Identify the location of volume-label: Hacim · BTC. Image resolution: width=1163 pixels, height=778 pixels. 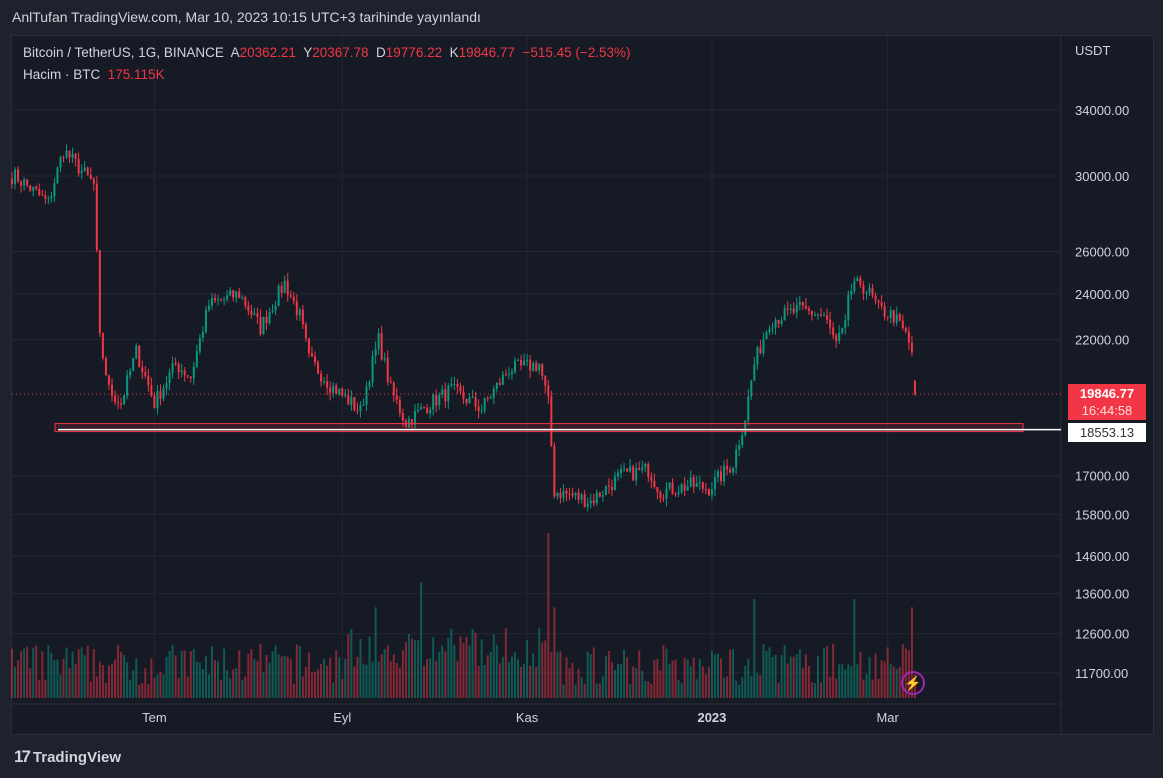
(62, 74).